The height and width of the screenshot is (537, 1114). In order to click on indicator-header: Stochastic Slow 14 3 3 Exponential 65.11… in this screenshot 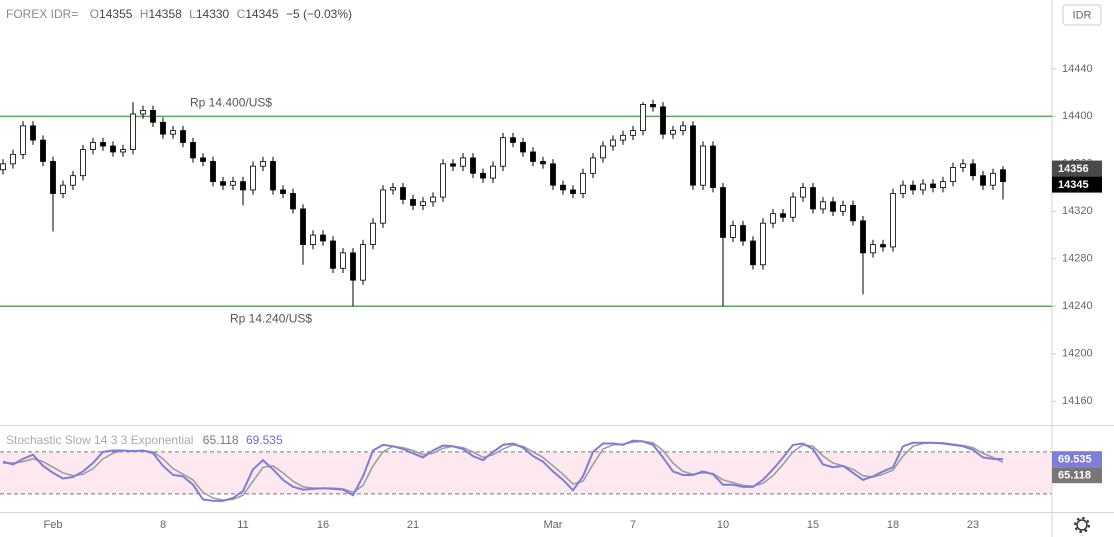, I will do `click(144, 440)`.